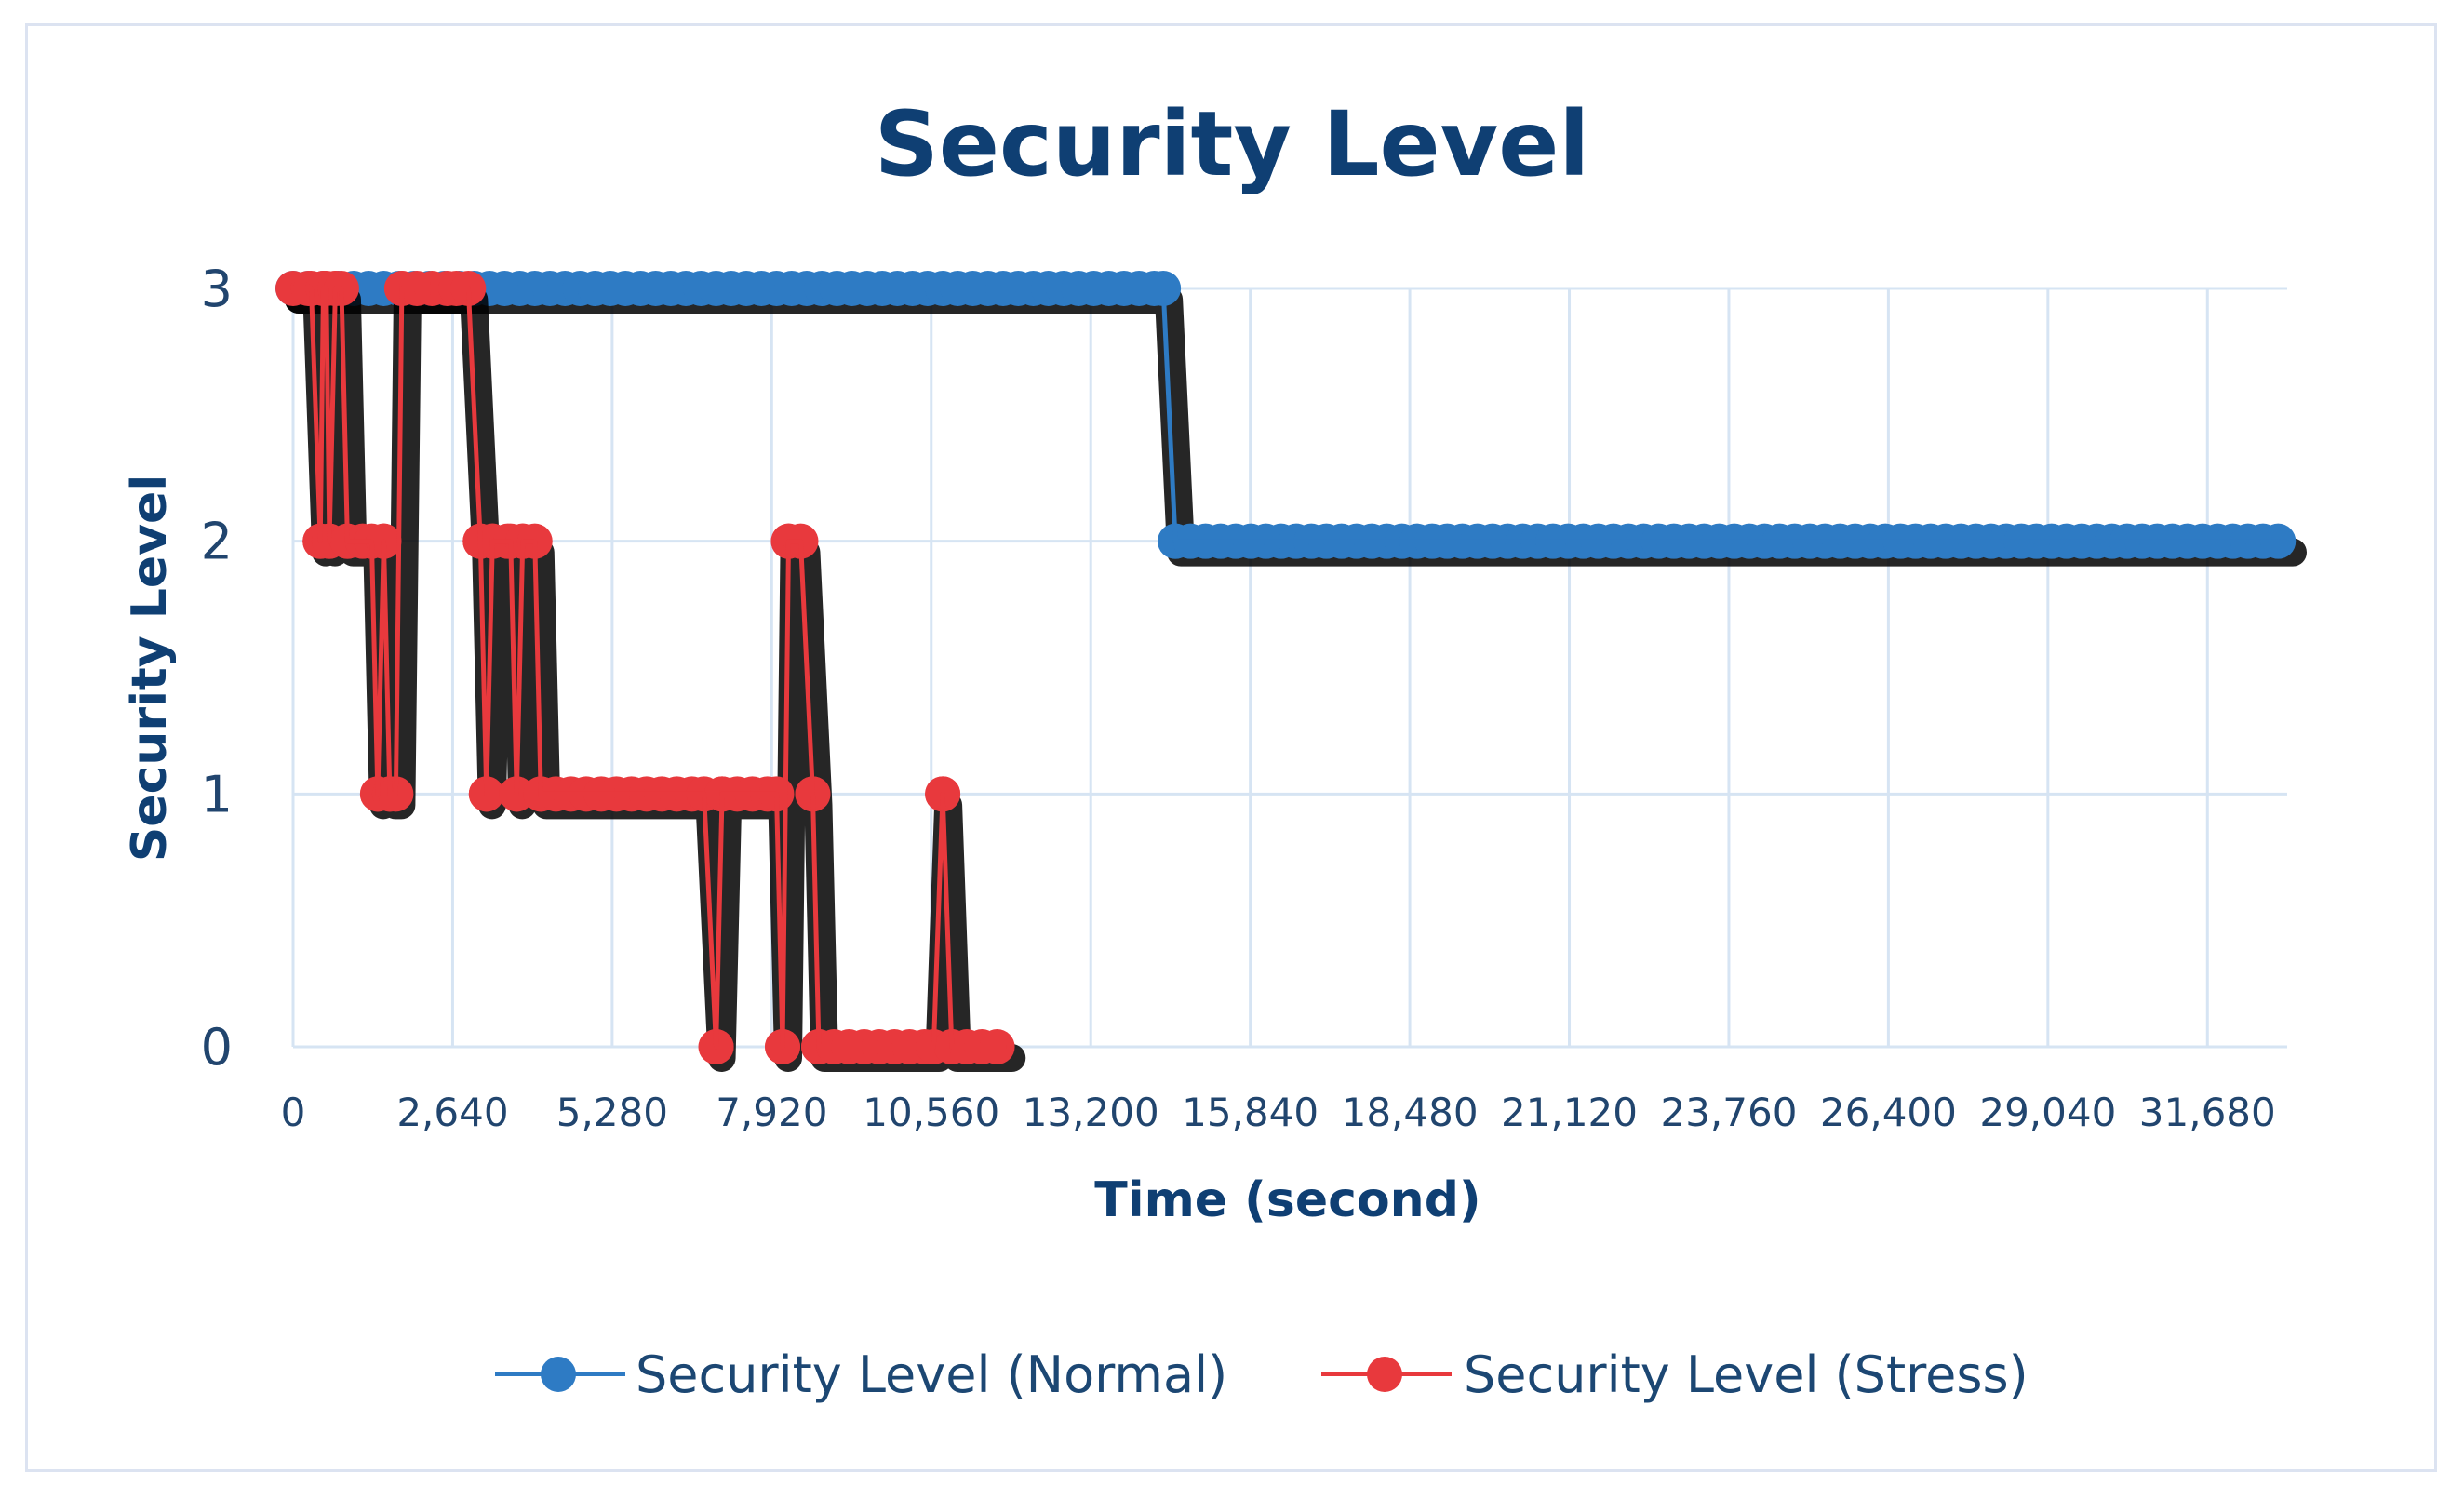 The height and width of the screenshot is (1499, 2464). I want to click on x-tick-label: 21,120, so click(1569, 1112).